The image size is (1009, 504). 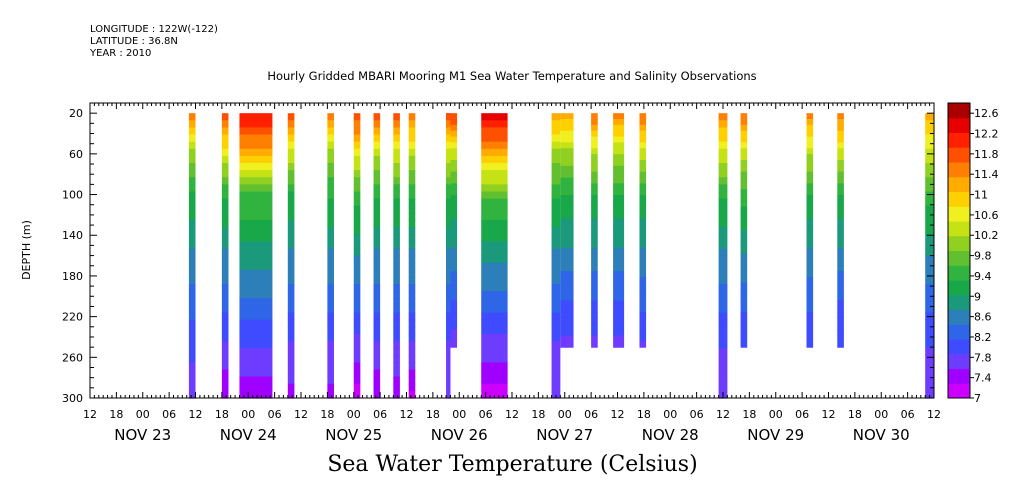 What do you see at coordinates (881, 414) in the screenshot?
I see `x-tick-label: 00` at bounding box center [881, 414].